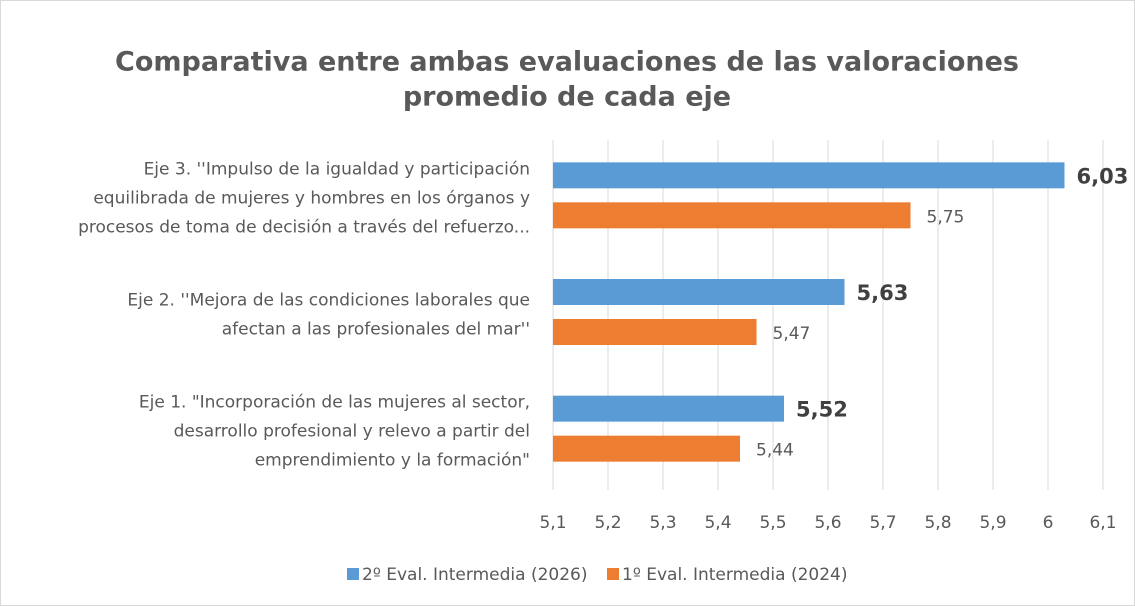 The height and width of the screenshot is (606, 1135). What do you see at coordinates (775, 451) in the screenshot?
I see `value-label: 5,44` at bounding box center [775, 451].